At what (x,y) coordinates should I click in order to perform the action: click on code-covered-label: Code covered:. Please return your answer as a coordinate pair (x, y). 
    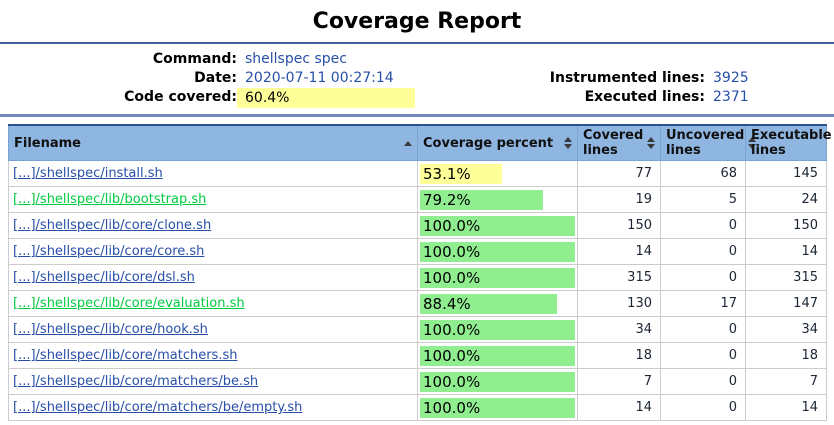
    Looking at the image, I should click on (180, 97).